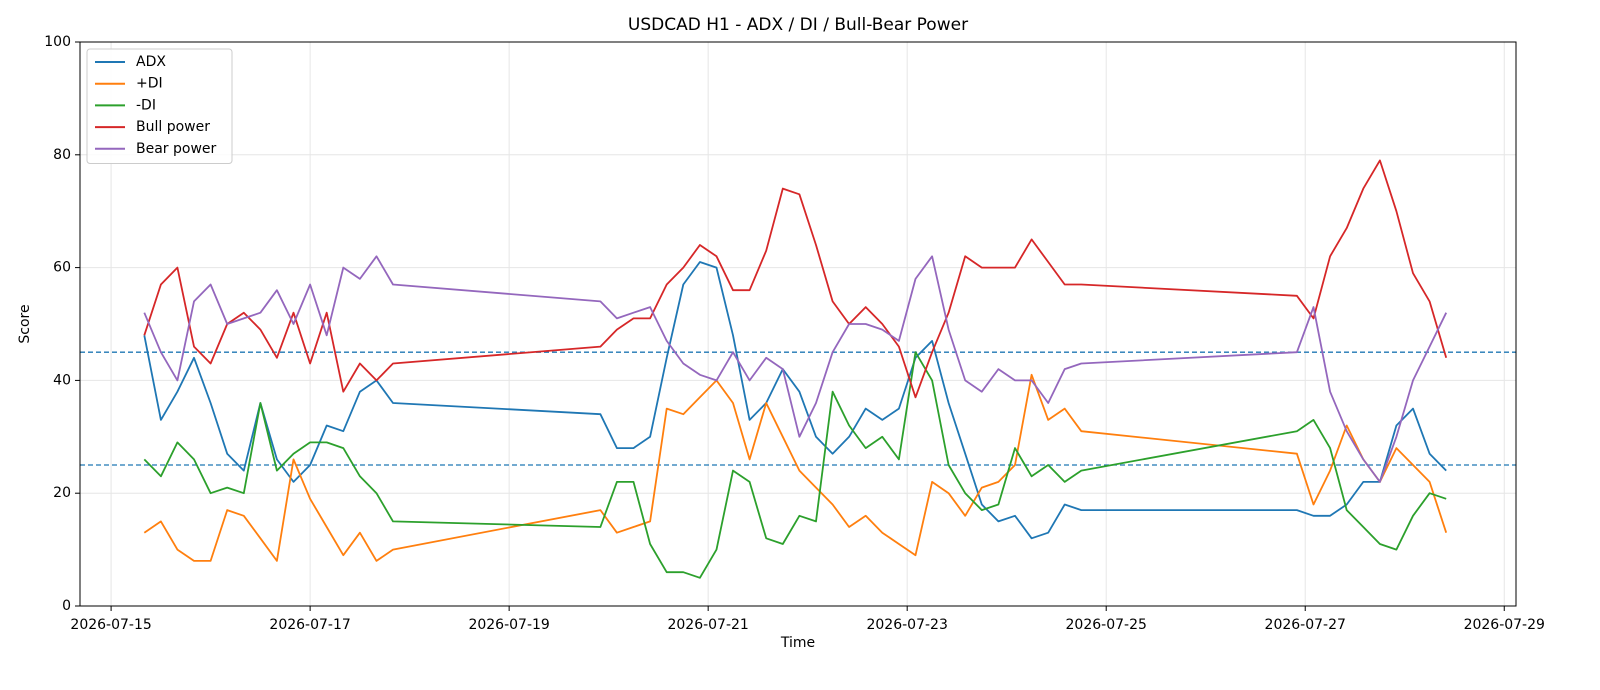 This screenshot has height=690, width=1600. Describe the element at coordinates (1106, 625) in the screenshot. I see `x-tick-label: 2026-07-25` at that location.